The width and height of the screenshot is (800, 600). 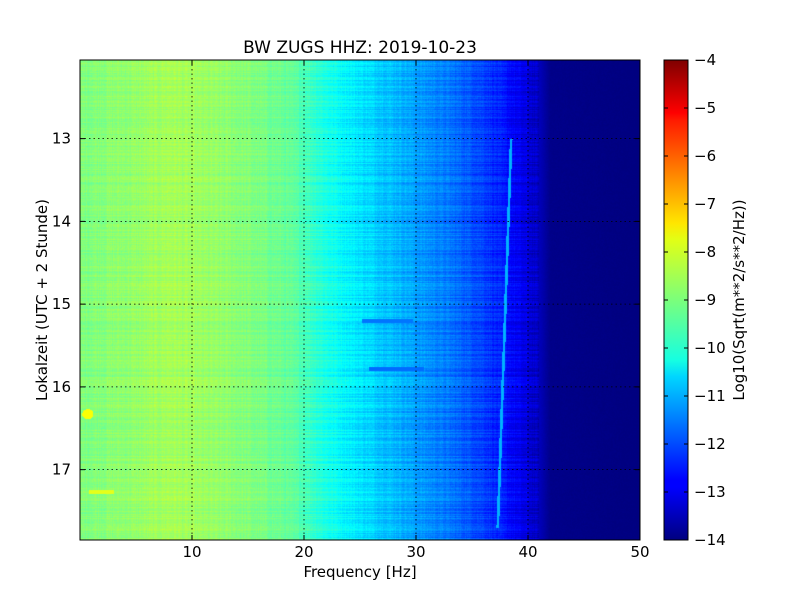 I want to click on y-tick-label: 16, so click(x=61, y=387).